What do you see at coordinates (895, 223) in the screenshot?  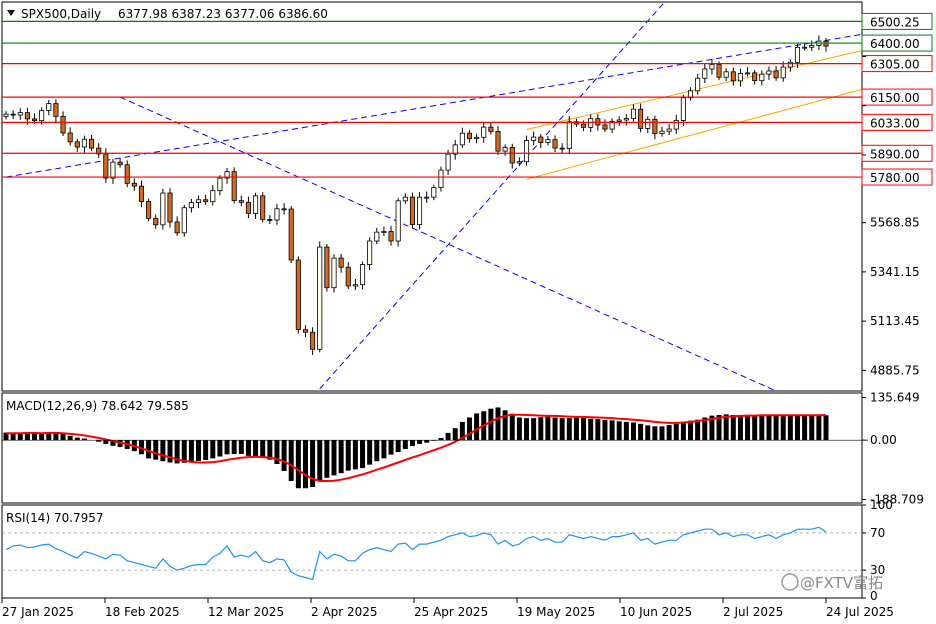 I see `price-tick-label: 5568.85` at bounding box center [895, 223].